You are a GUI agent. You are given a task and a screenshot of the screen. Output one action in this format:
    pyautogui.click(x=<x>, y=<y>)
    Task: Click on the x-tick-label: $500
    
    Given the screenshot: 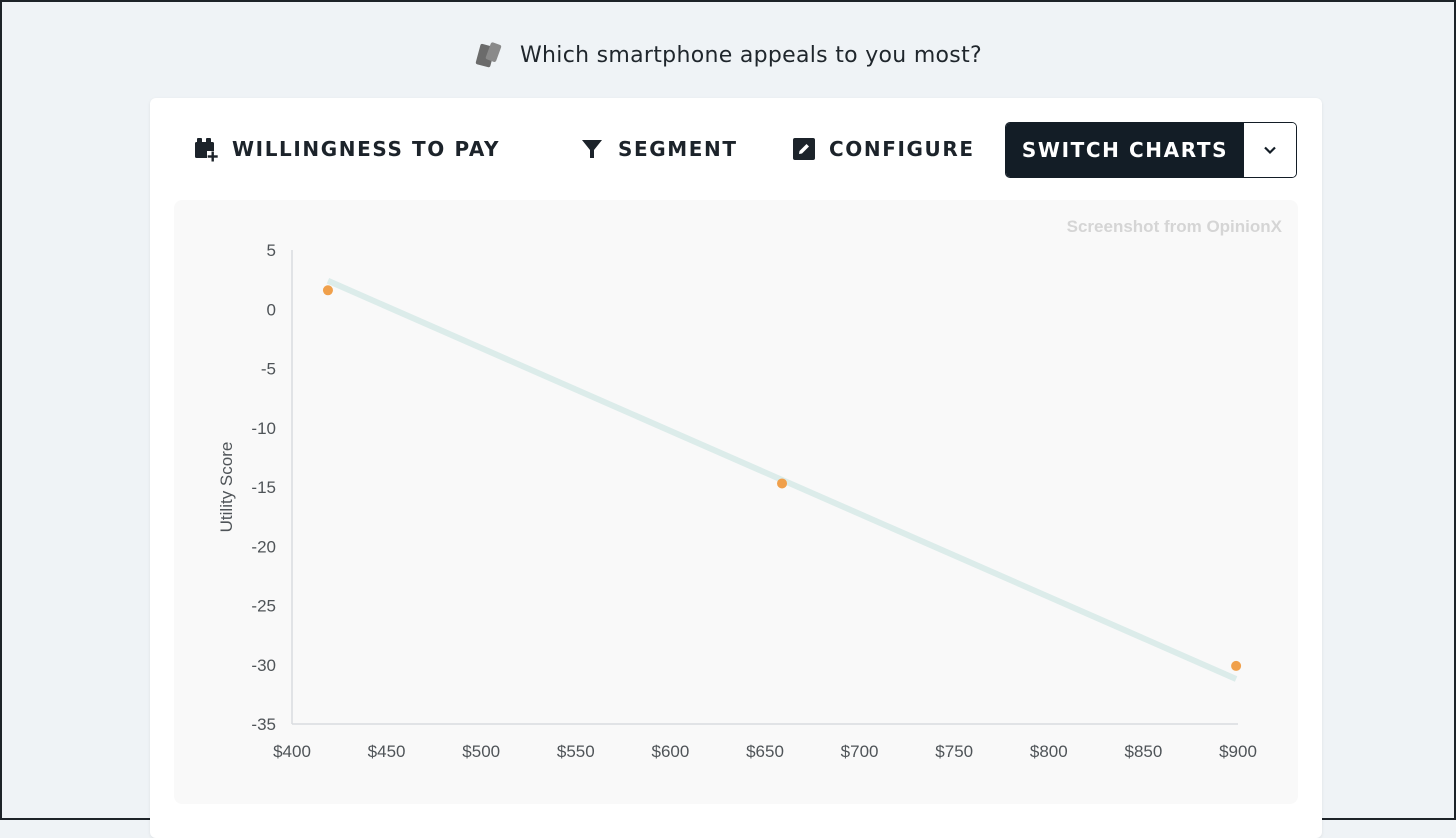 What is the action you would take?
    pyautogui.click(x=481, y=751)
    